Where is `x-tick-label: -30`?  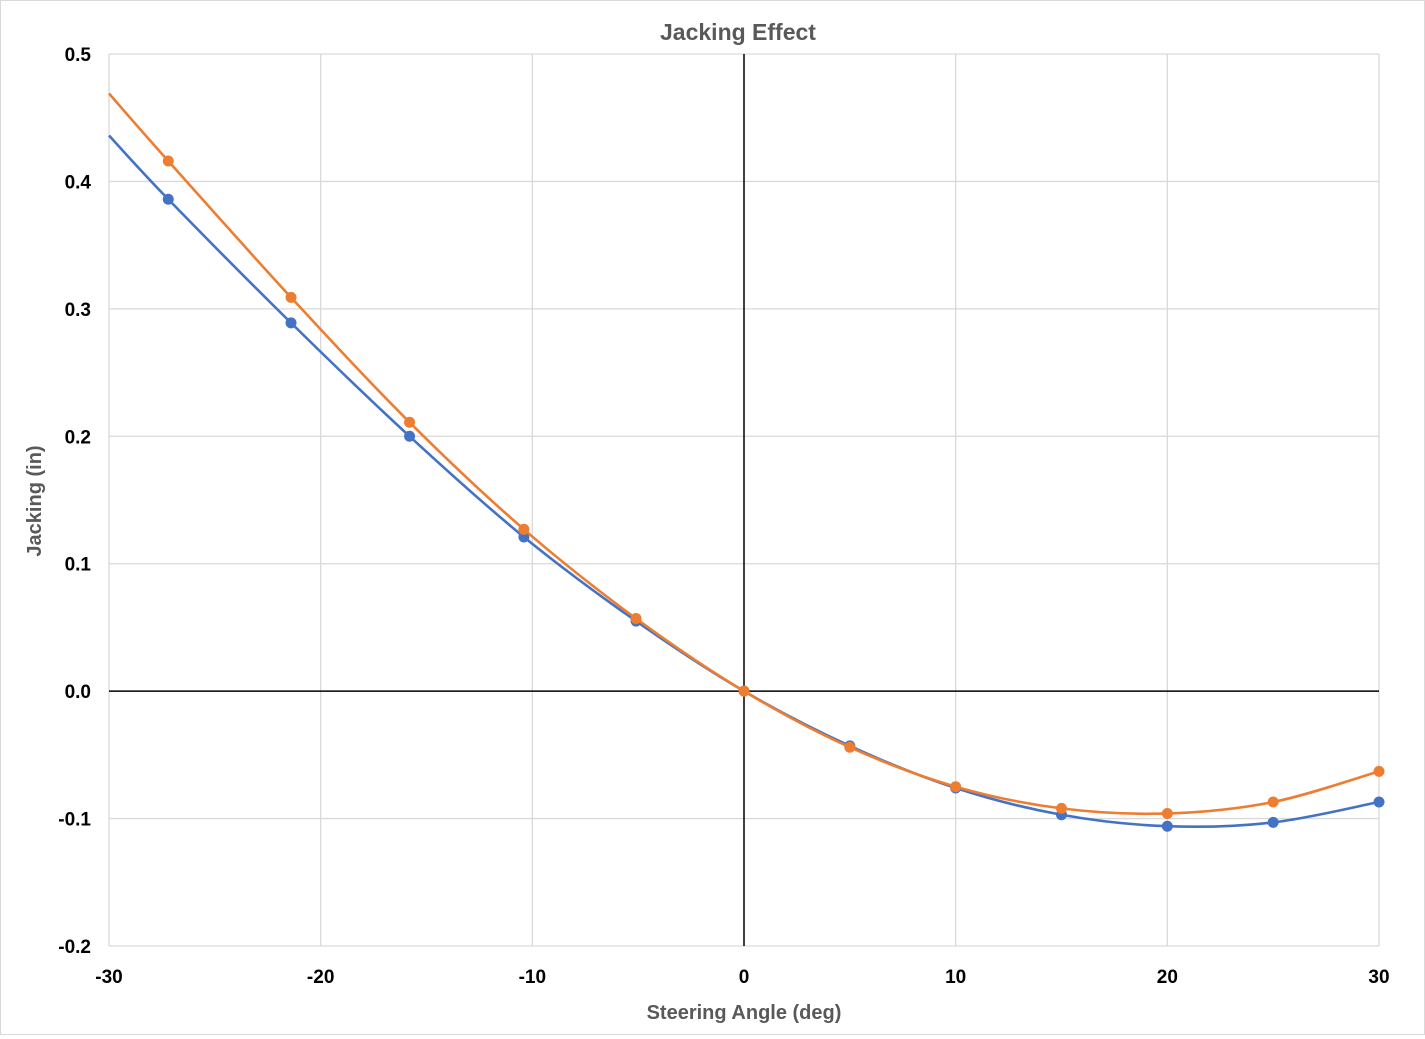 x-tick-label: -30 is located at coordinates (108, 977).